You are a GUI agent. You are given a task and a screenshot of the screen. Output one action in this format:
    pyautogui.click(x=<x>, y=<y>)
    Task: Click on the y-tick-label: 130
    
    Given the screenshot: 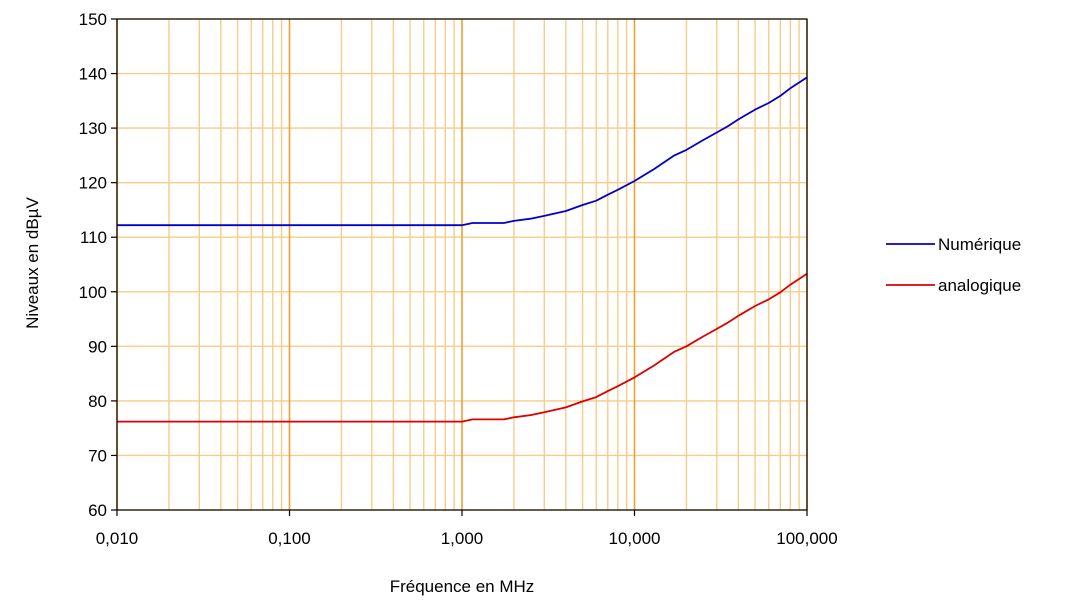 What is the action you would take?
    pyautogui.click(x=93, y=128)
    